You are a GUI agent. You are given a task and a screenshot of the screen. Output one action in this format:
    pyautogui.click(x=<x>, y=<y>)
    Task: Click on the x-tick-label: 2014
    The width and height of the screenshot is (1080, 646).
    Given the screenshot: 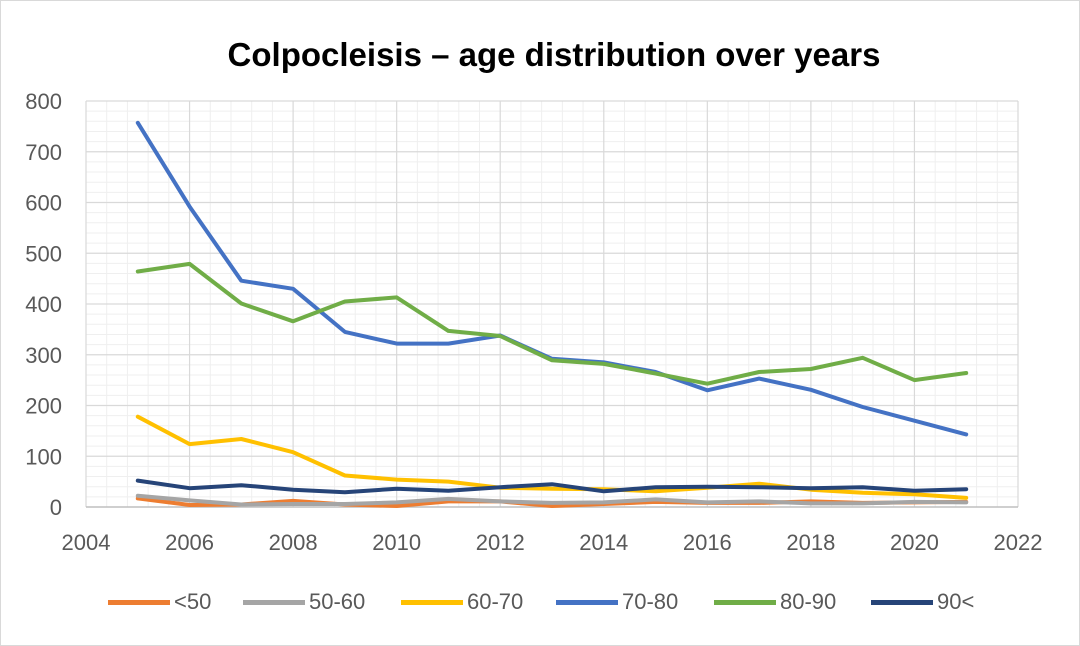 What is the action you would take?
    pyautogui.click(x=603, y=542)
    